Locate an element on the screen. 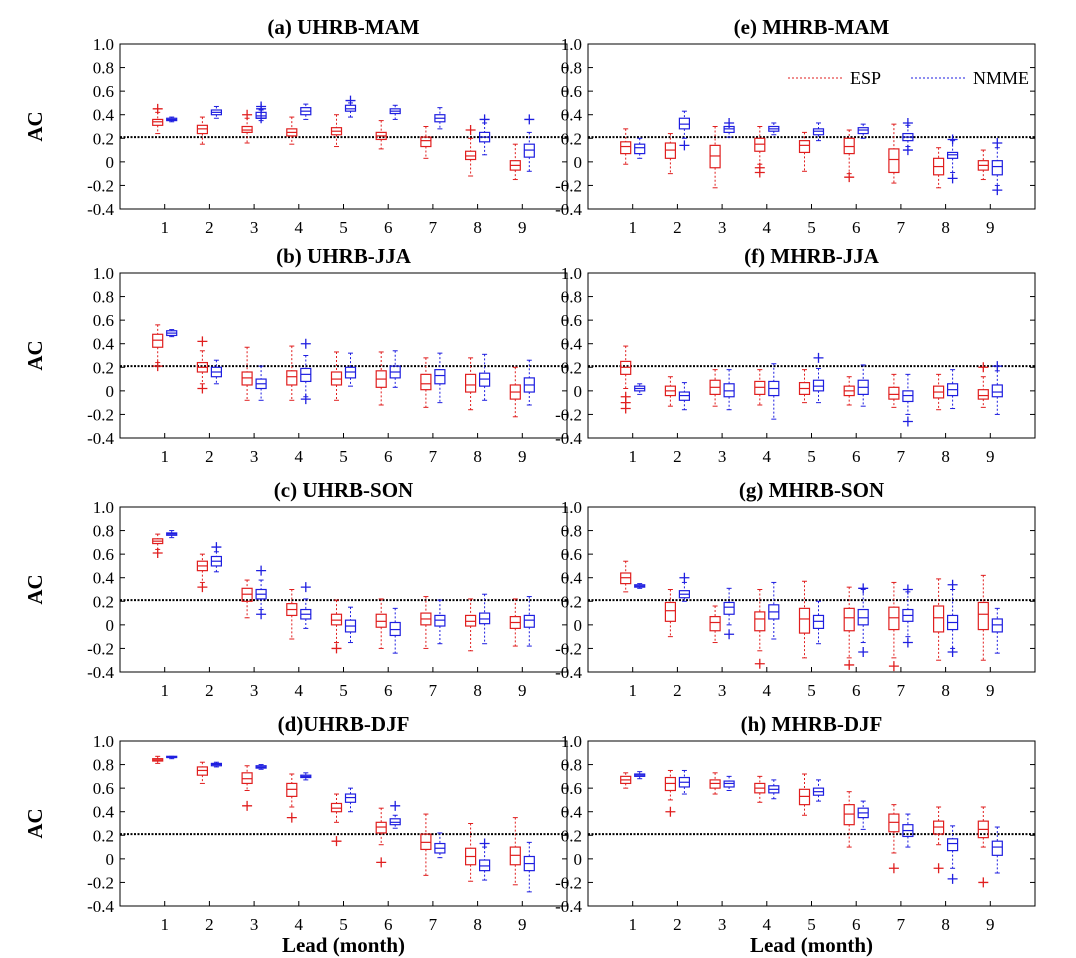  legend-label-esp: ESP is located at coordinates (865, 78).